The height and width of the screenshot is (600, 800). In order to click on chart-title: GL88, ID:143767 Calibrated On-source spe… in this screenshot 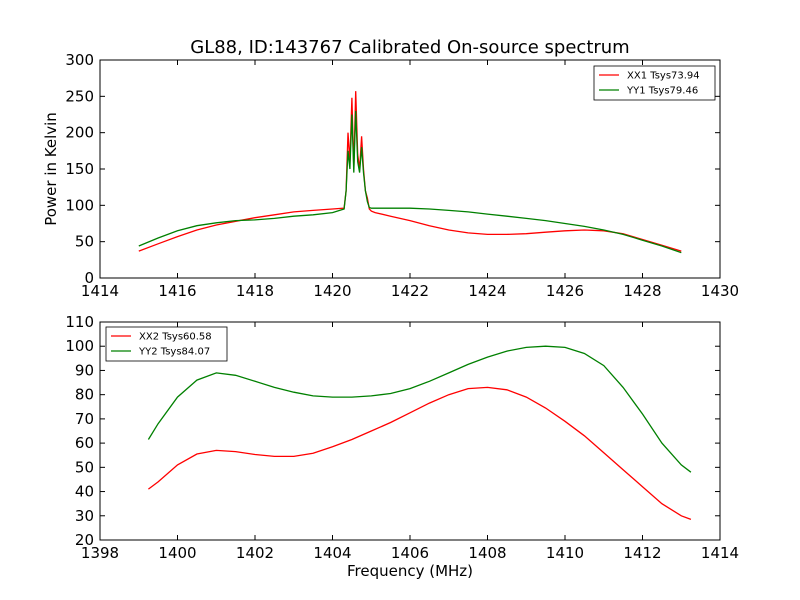, I will do `click(409, 47)`.